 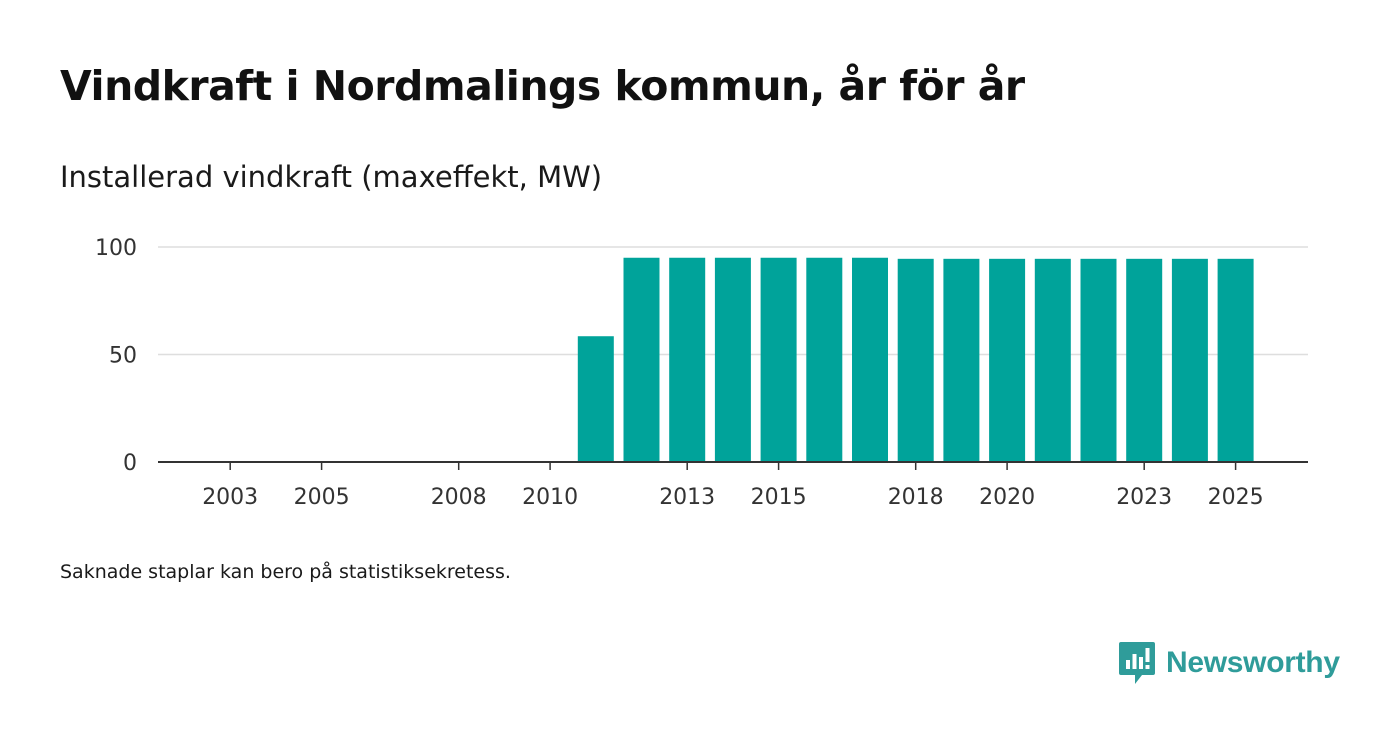 I want to click on y-tick-label: 50, so click(x=123, y=356).